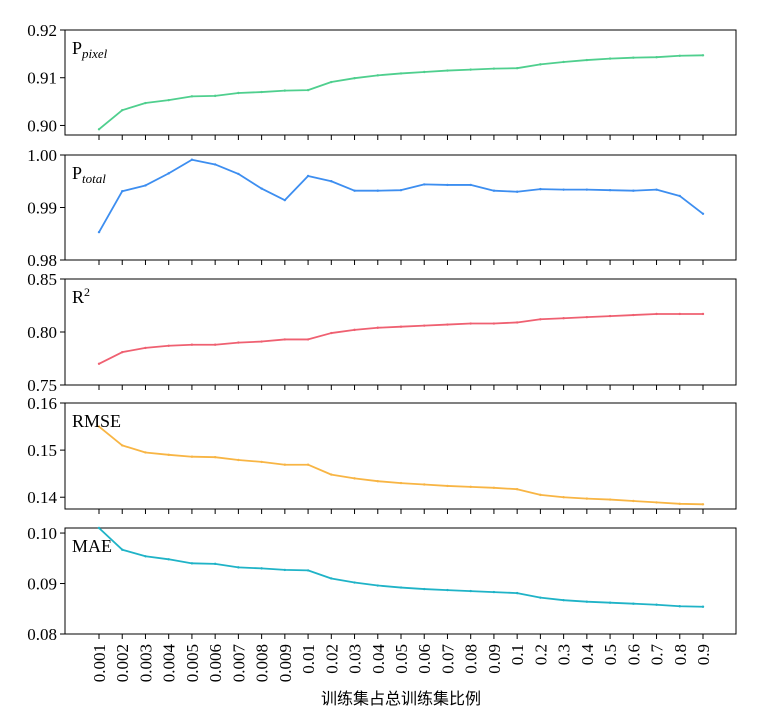  I want to click on panel-2-ytick-label: 0.98, so click(42, 260).